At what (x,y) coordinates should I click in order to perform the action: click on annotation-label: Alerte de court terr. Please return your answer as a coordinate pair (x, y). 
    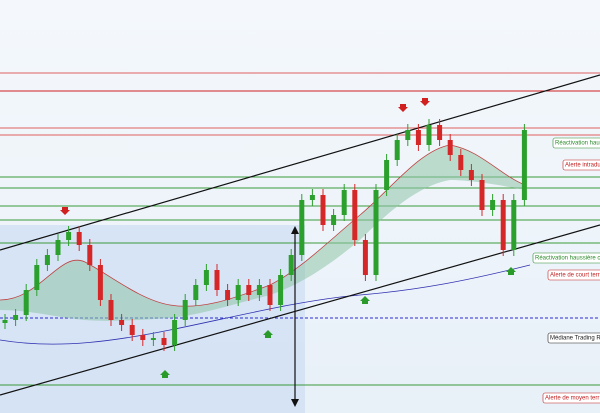
    Looking at the image, I should click on (575, 276).